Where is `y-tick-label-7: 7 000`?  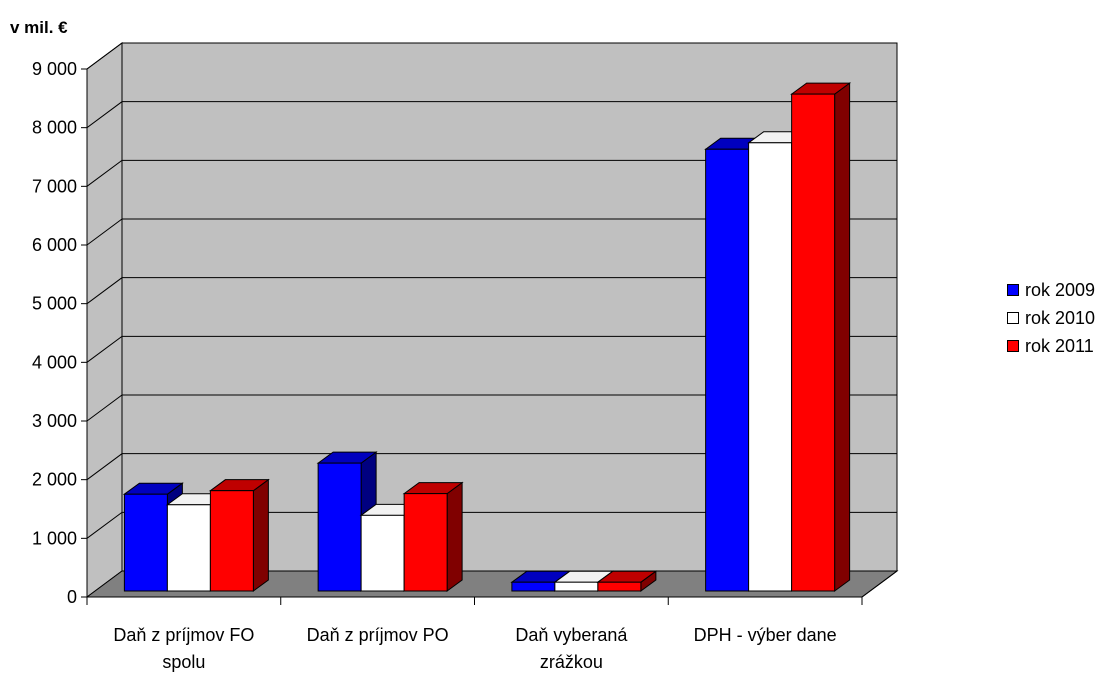 y-tick-label-7: 7 000 is located at coordinates (54, 186).